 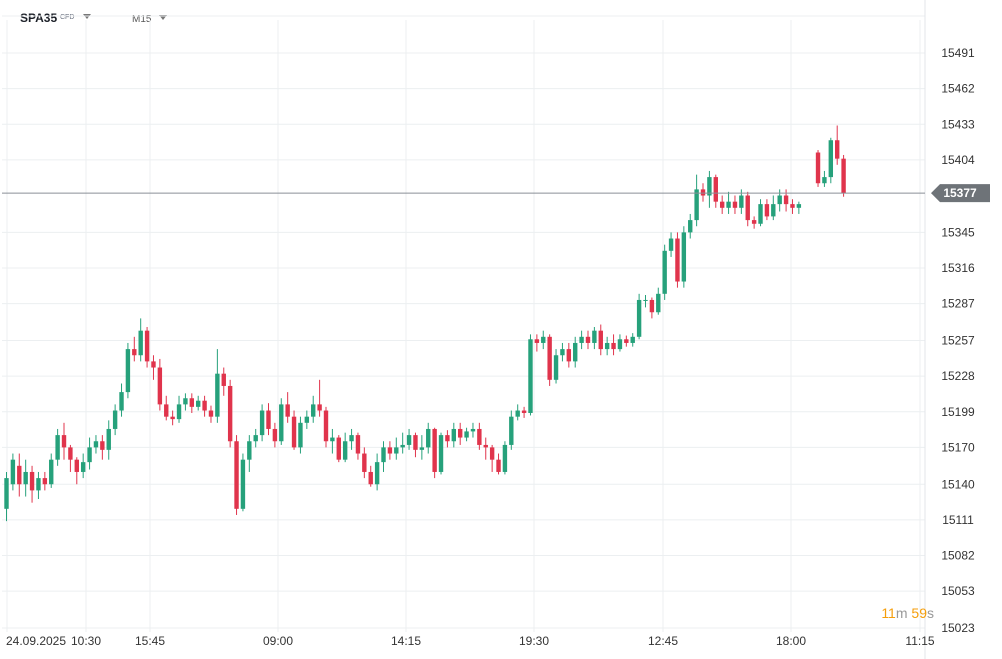 I want to click on y-tick-label: 15053, so click(x=958, y=591).